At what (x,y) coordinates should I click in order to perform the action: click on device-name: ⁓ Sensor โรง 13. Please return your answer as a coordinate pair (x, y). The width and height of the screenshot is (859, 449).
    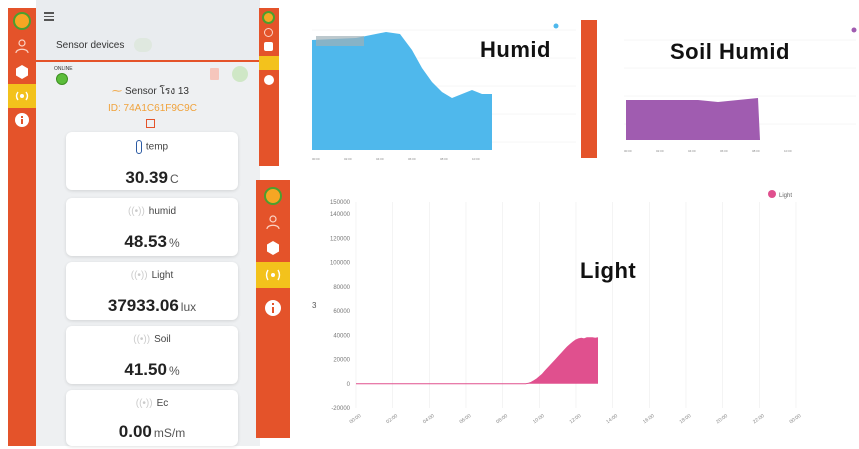
    Looking at the image, I should click on (150, 91).